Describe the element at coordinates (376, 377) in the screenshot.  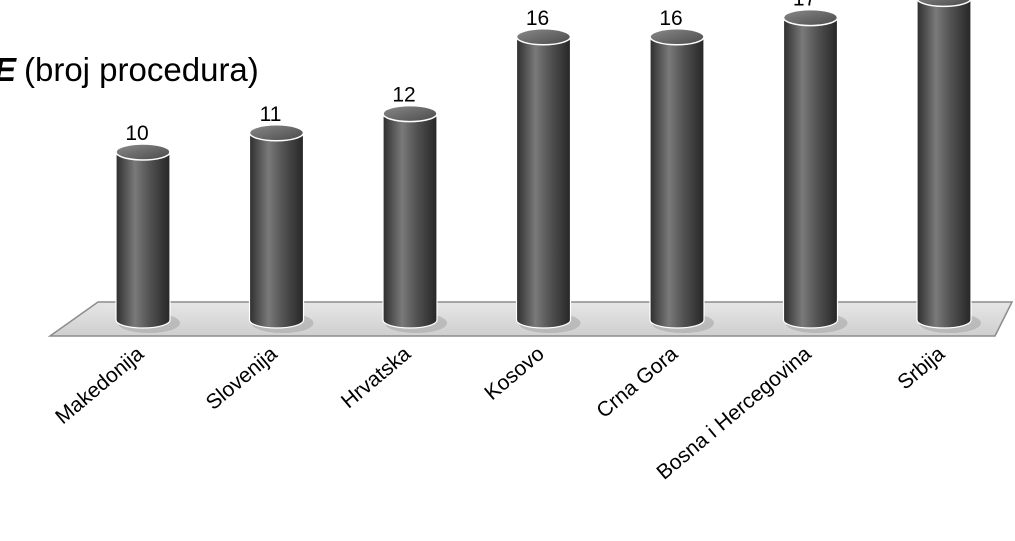
I see `x-tick-label: Hrvatska` at that location.